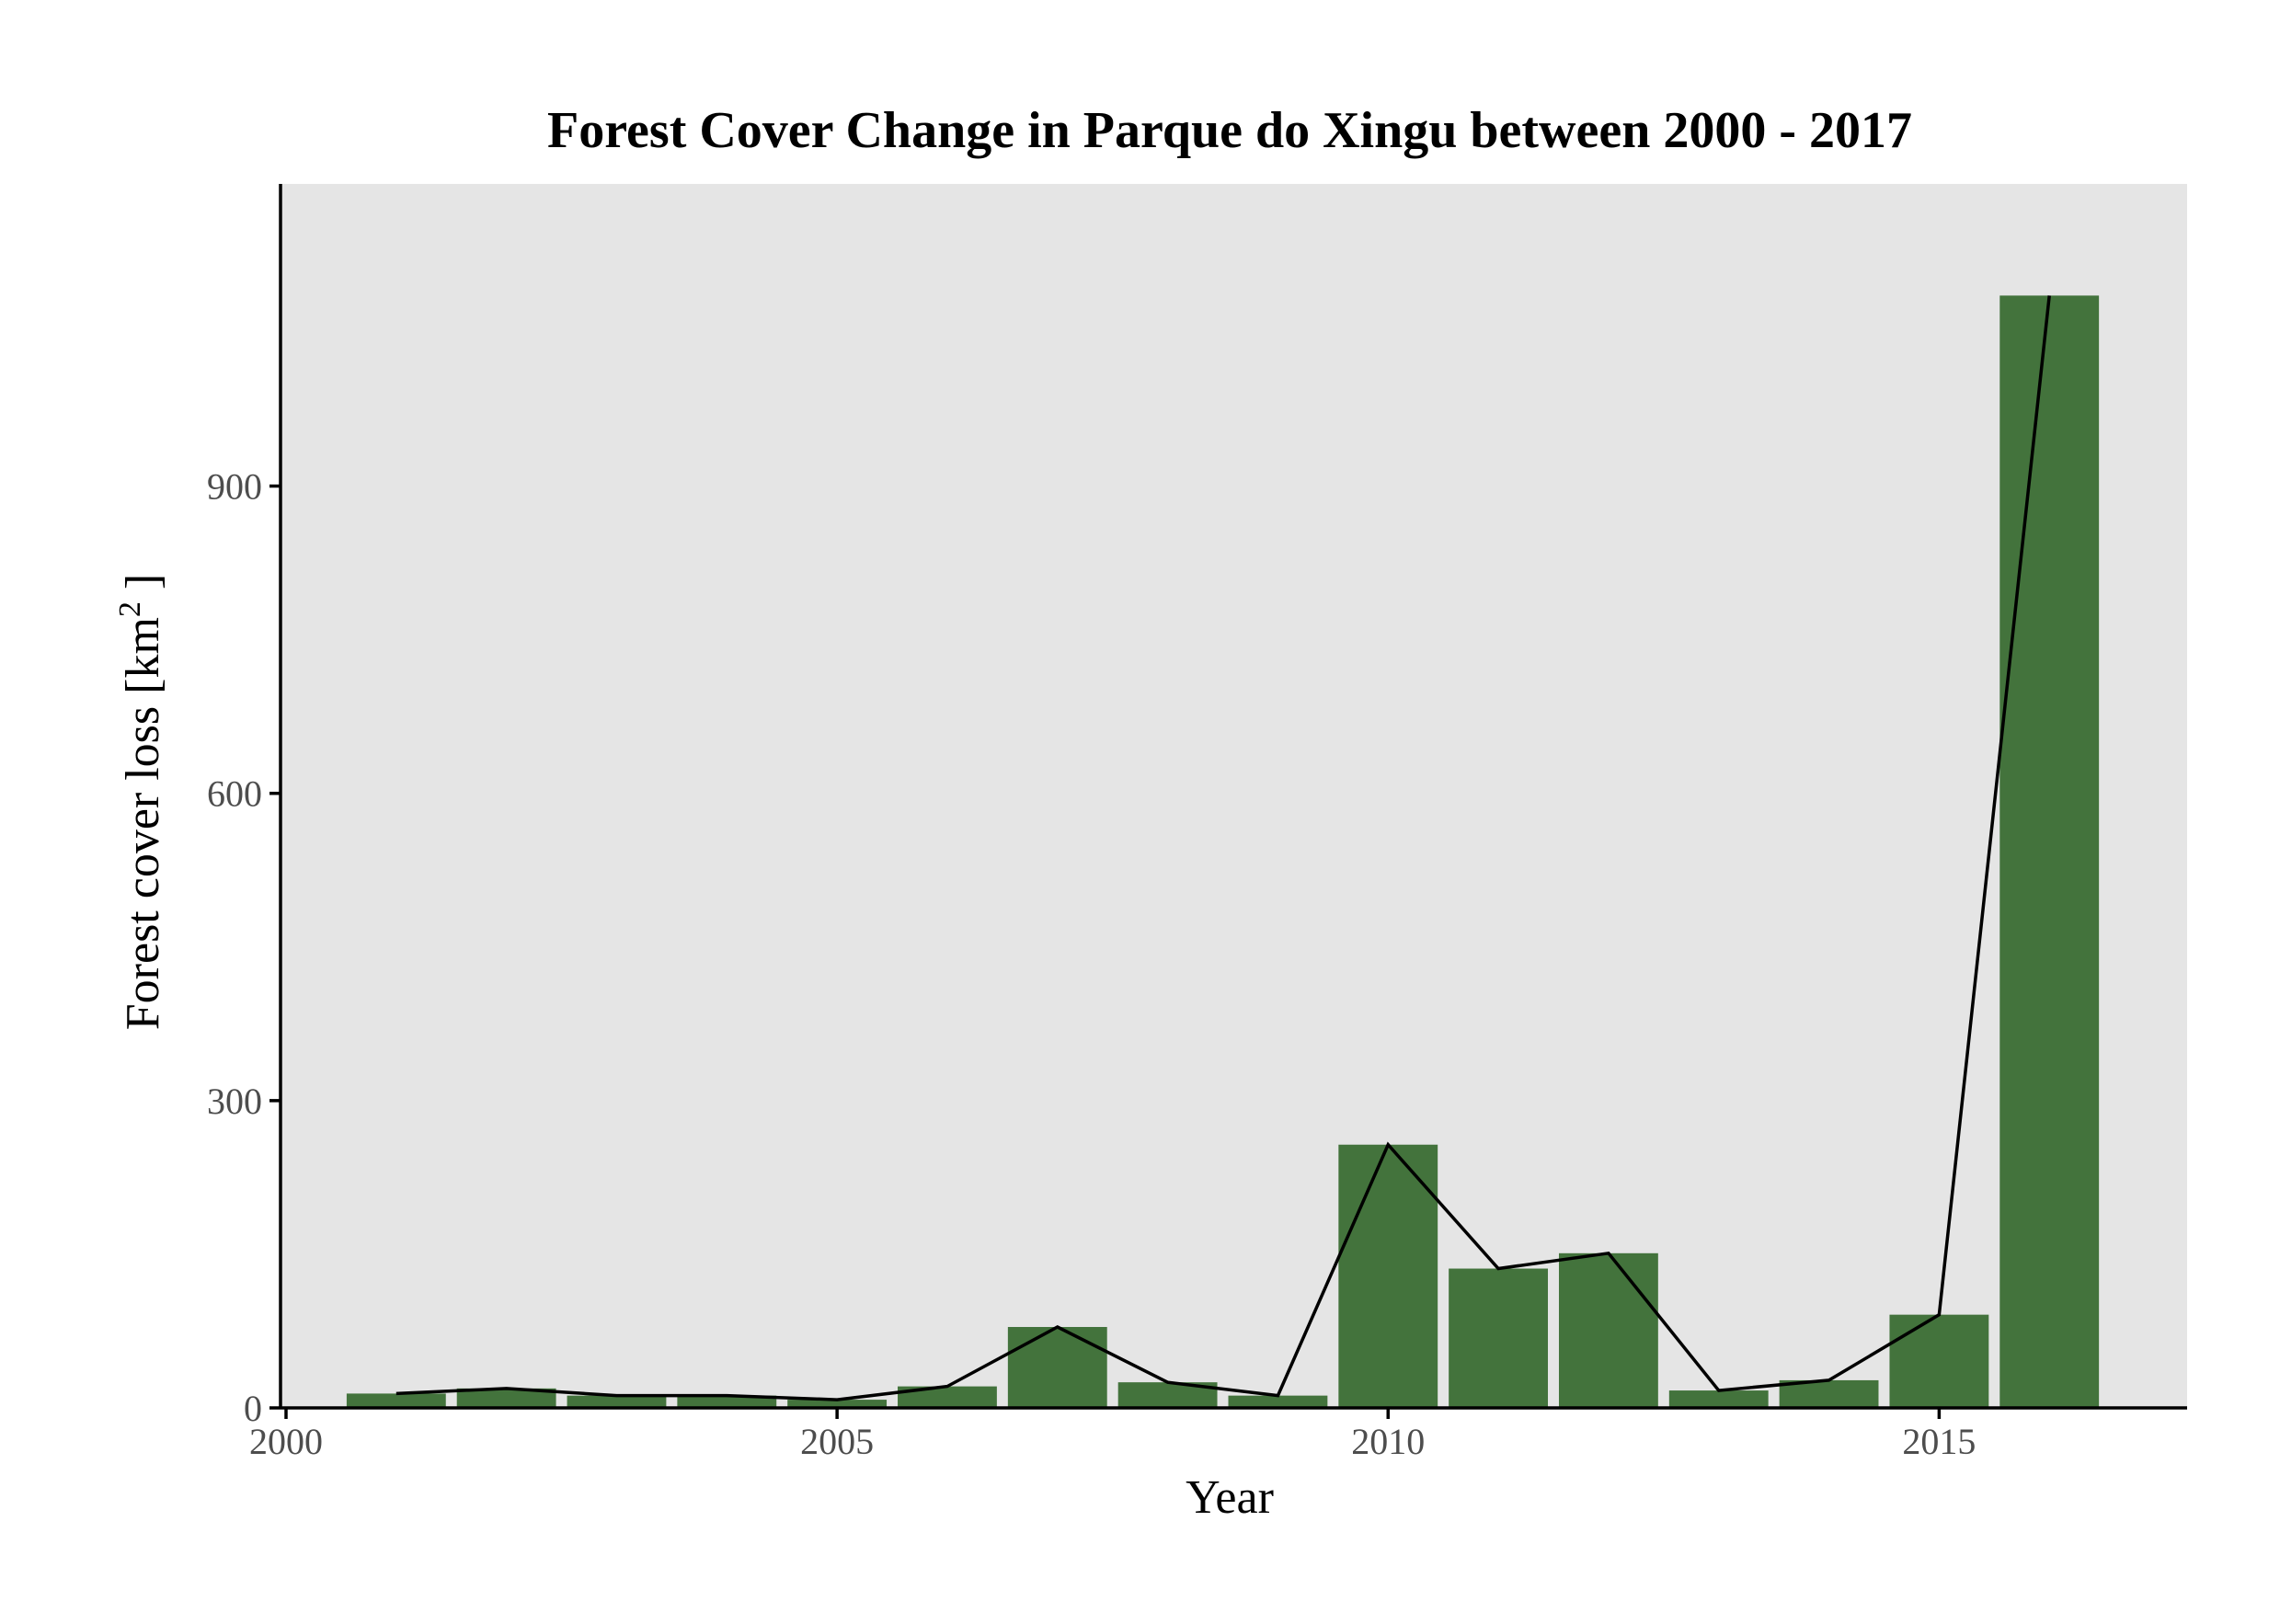 The width and height of the screenshot is (2280, 1624). What do you see at coordinates (1230, 1497) in the screenshot?
I see `x-axis-title: Year` at bounding box center [1230, 1497].